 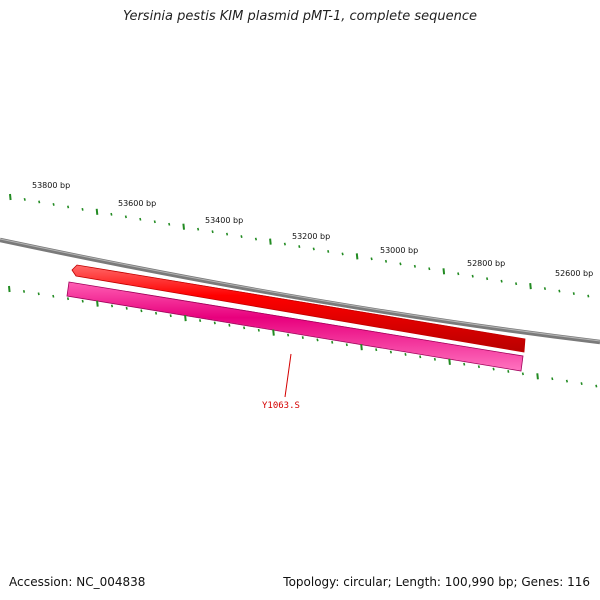 I want to click on forward-feature-arrow, so click(x=298, y=308).